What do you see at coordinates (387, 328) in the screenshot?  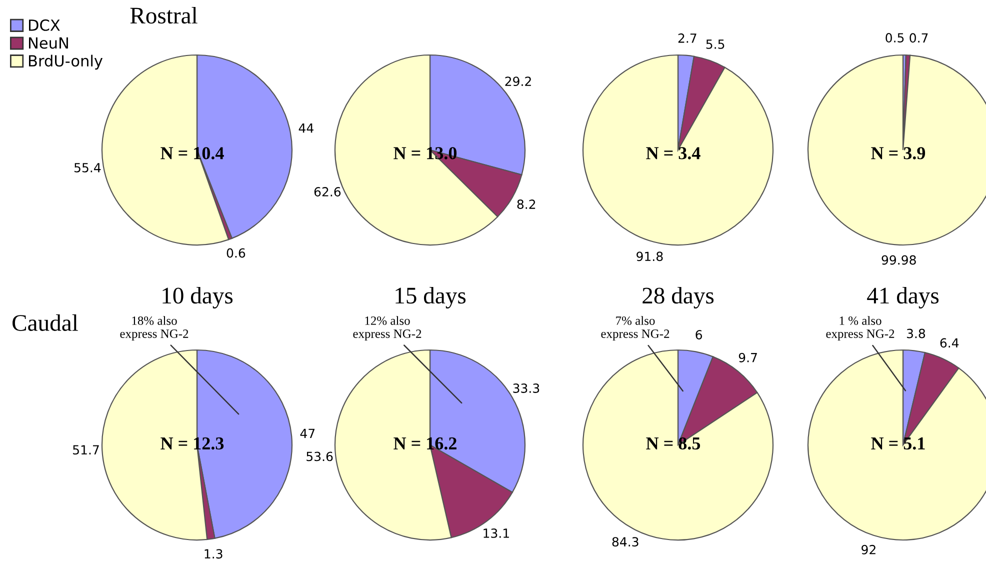 I see `text: 12% also express NG-2` at bounding box center [387, 328].